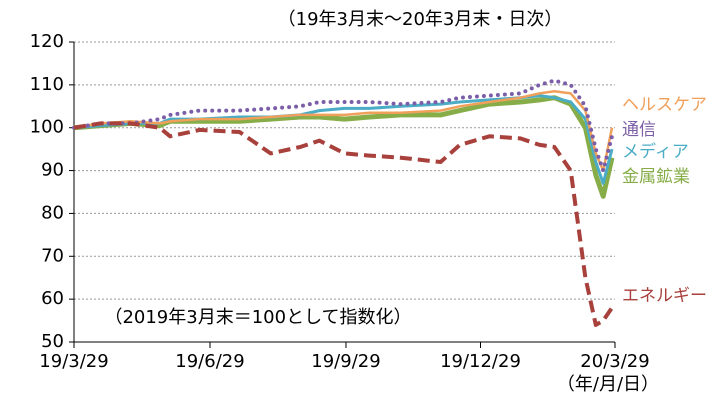 This screenshot has height=401, width=715. What do you see at coordinates (608, 384) in the screenshot?
I see `x-unit: （年/月/日）` at bounding box center [608, 384].